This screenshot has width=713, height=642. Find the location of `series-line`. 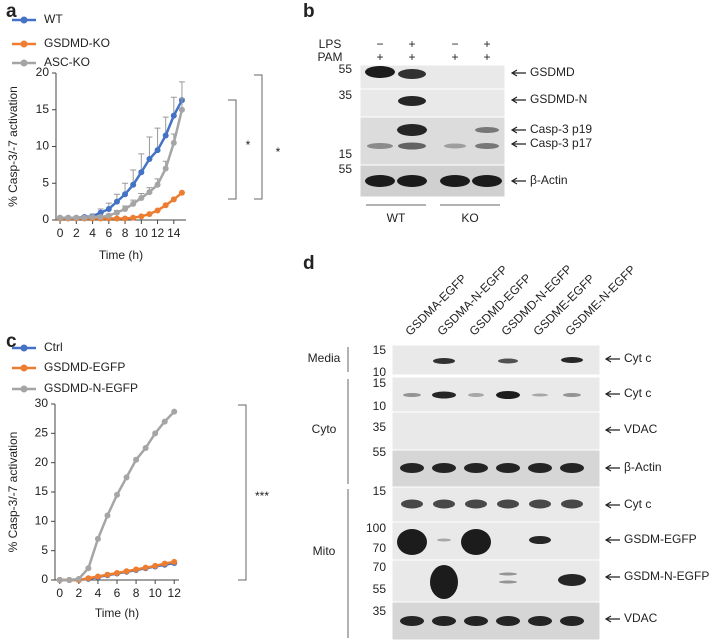

series-line is located at coordinates (122, 164).